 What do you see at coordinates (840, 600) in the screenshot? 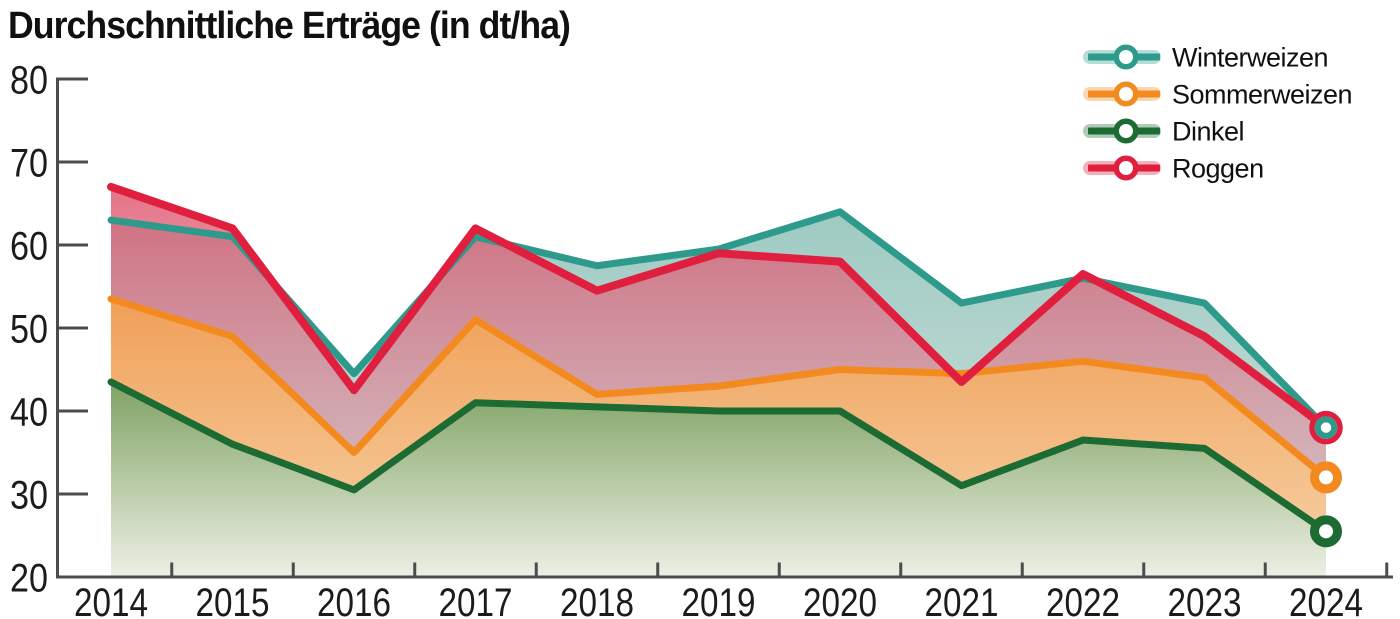
I see `x-axis-tick-label: 2020` at bounding box center [840, 600].